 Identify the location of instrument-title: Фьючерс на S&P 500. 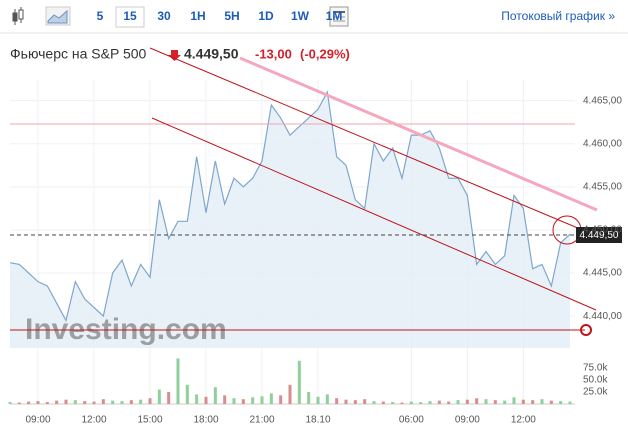
(78, 54).